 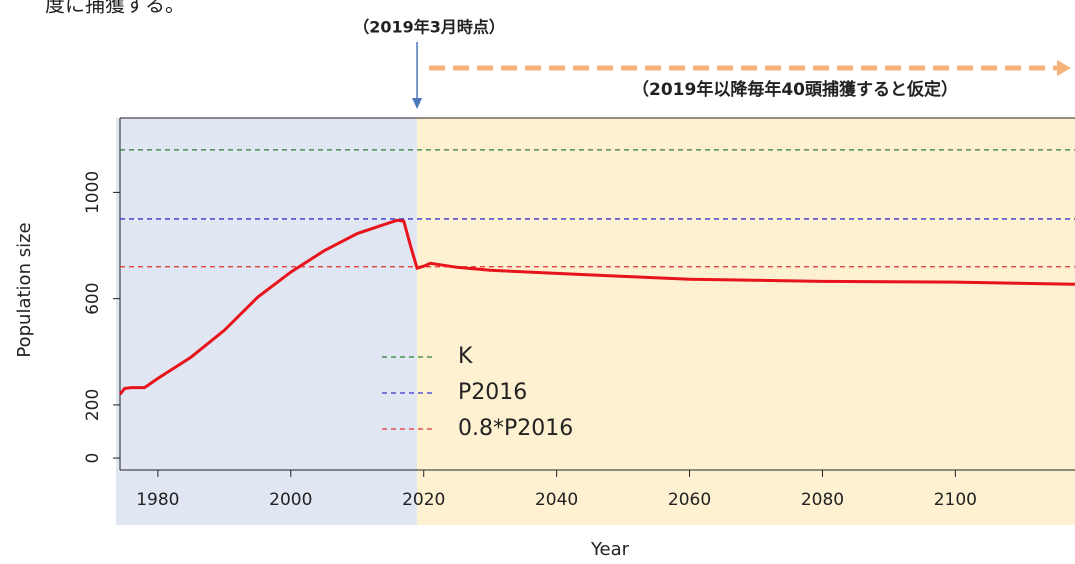 What do you see at coordinates (93, 458) in the screenshot?
I see `y-tick-label: 0` at bounding box center [93, 458].